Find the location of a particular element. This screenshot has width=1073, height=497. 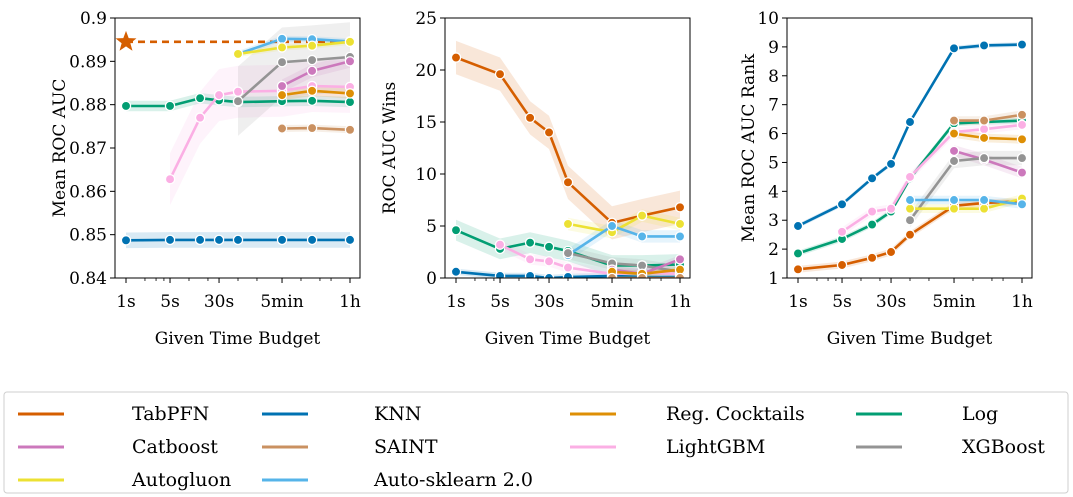

legend-label: LightGBM is located at coordinates (715, 447).